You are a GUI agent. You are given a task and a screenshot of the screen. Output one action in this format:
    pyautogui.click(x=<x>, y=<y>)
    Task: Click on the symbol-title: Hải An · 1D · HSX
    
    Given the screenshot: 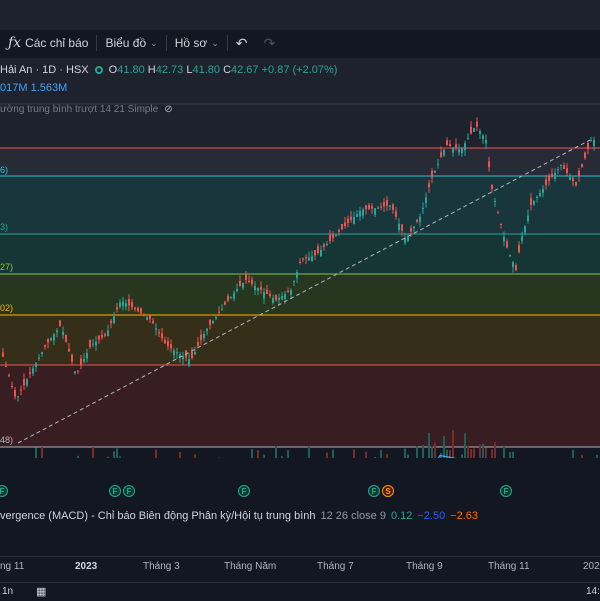 What is the action you would take?
    pyautogui.click(x=44, y=70)
    